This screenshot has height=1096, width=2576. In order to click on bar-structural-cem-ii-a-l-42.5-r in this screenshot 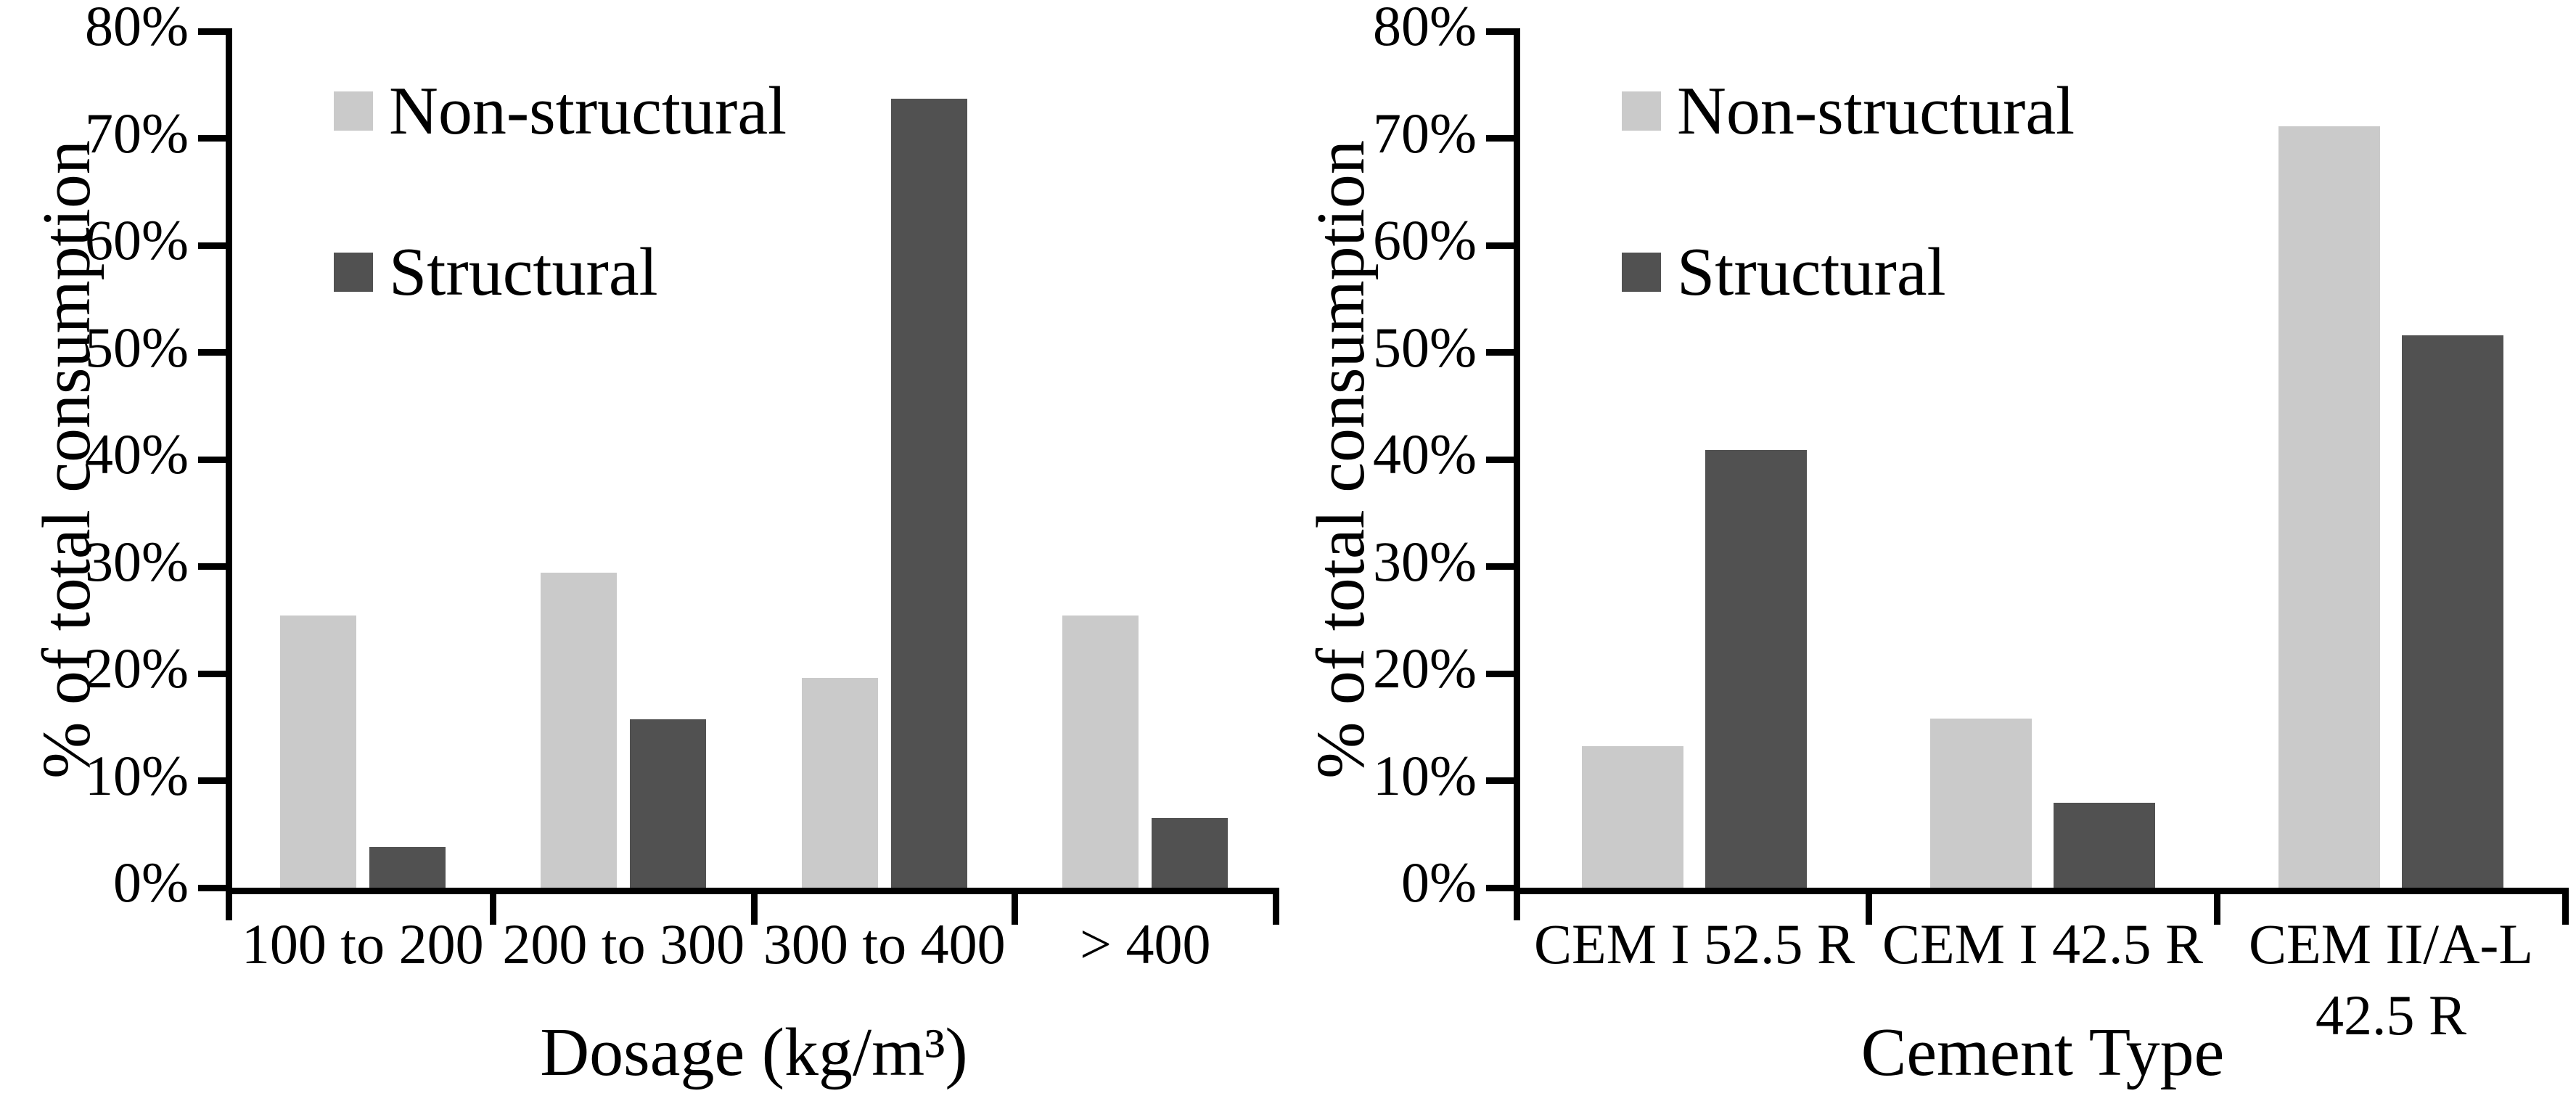, I will do `click(2452, 611)`.